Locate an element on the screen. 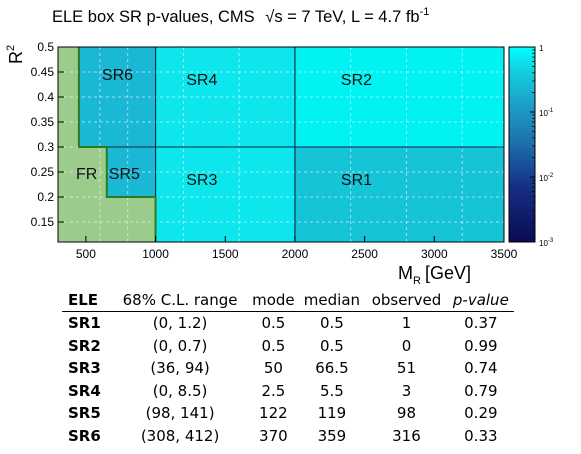  cell-median: 66.5 is located at coordinates (332, 368).